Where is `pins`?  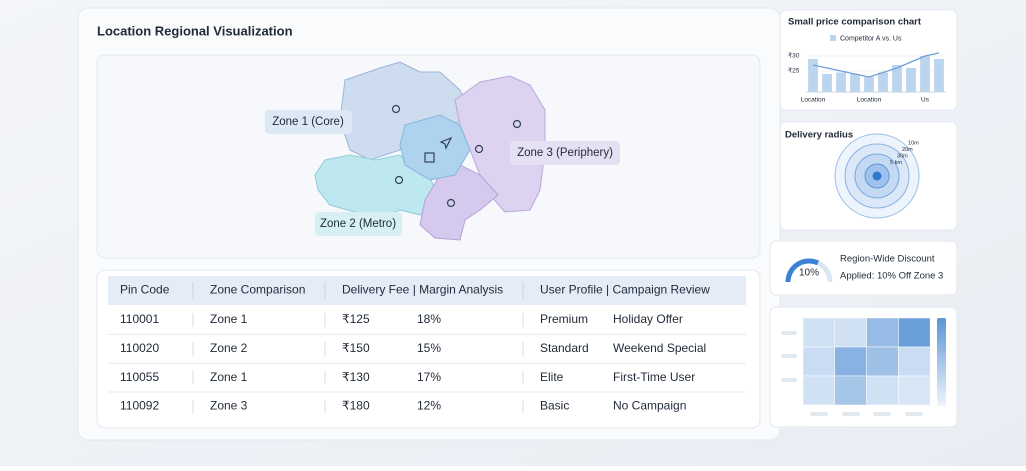 pins is located at coordinates (456, 156).